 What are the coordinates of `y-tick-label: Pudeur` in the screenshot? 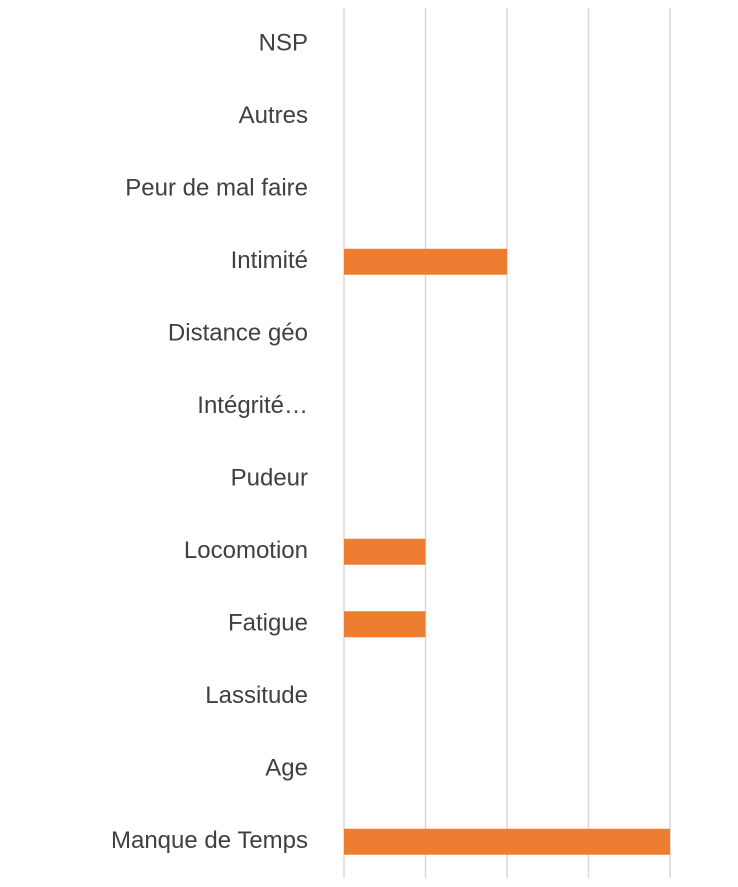 It's located at (269, 478).